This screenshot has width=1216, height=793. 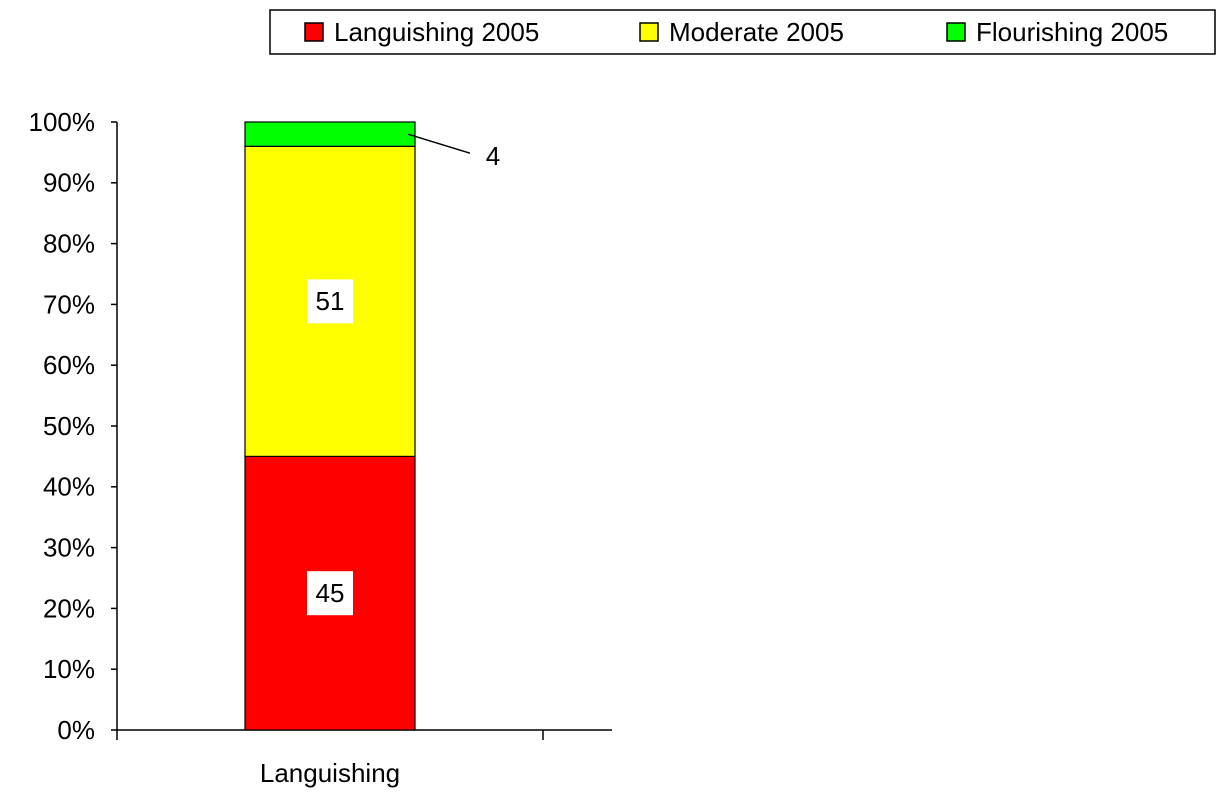 I want to click on y-tick-label: 20%, so click(x=69, y=608).